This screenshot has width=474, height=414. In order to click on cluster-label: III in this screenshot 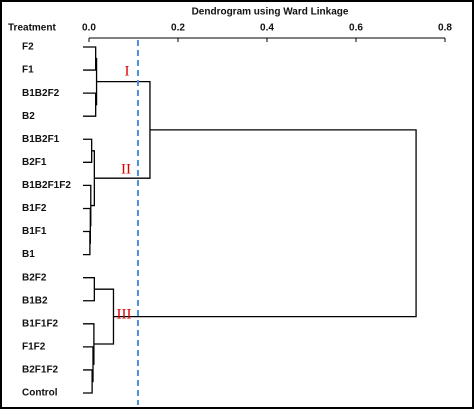, I will do `click(124, 314)`.